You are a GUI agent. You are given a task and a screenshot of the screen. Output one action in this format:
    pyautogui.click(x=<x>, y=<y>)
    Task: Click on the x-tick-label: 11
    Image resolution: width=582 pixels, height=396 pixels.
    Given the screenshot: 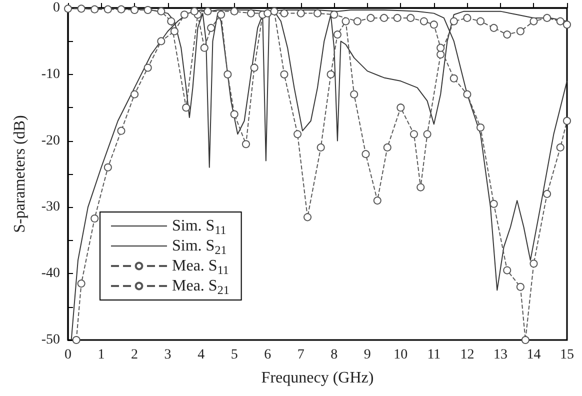 What is the action you would take?
    pyautogui.click(x=434, y=355)
    